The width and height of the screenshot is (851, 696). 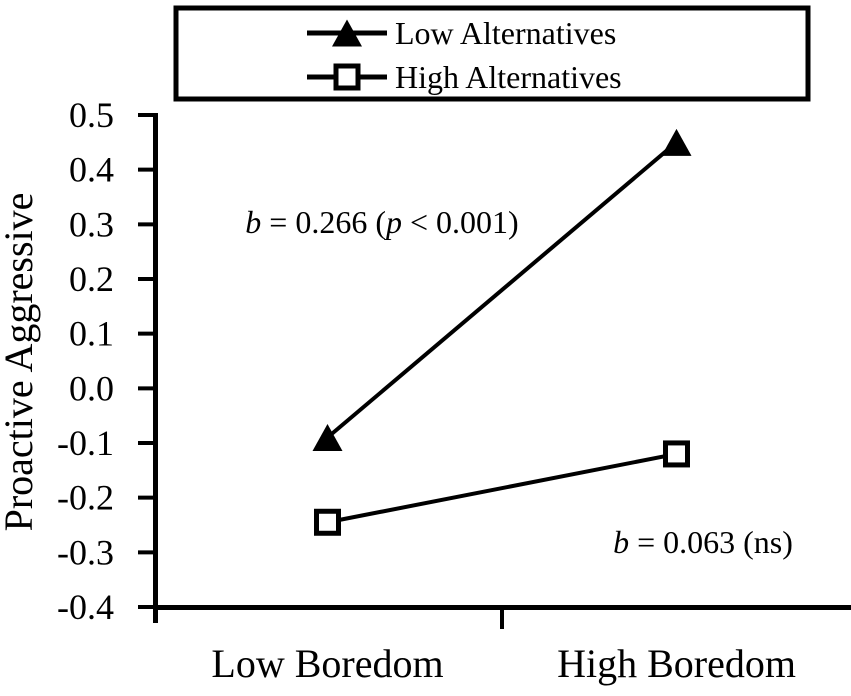 What do you see at coordinates (347, 77) in the screenshot?
I see `legend-high-alternatives-square-marker` at bounding box center [347, 77].